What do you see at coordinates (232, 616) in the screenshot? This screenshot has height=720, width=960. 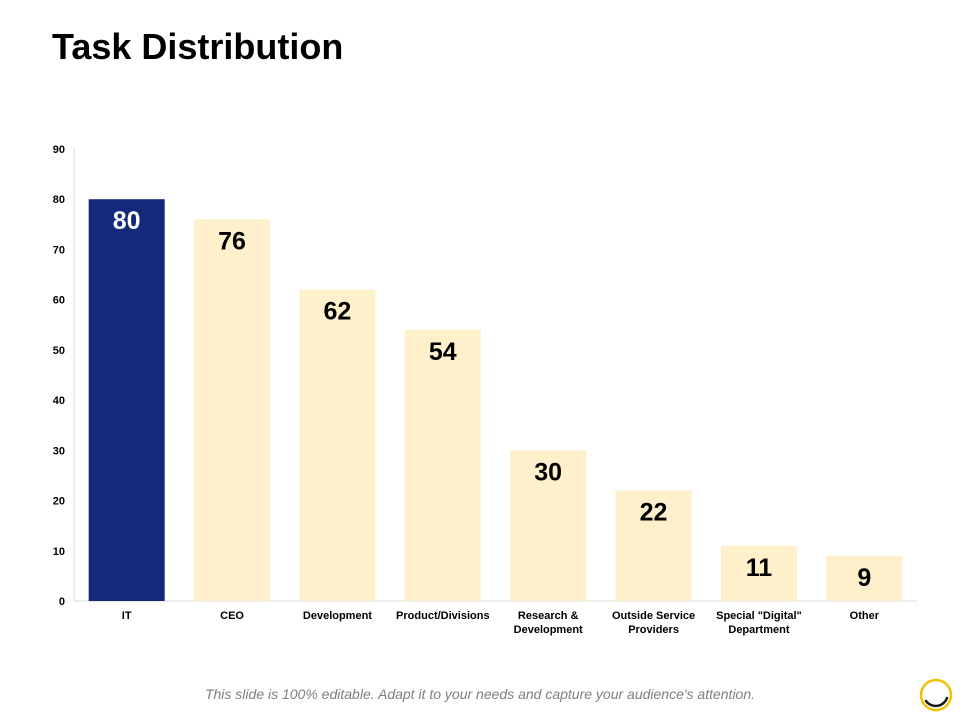 I see `x-tick-label: CEO` at bounding box center [232, 616].